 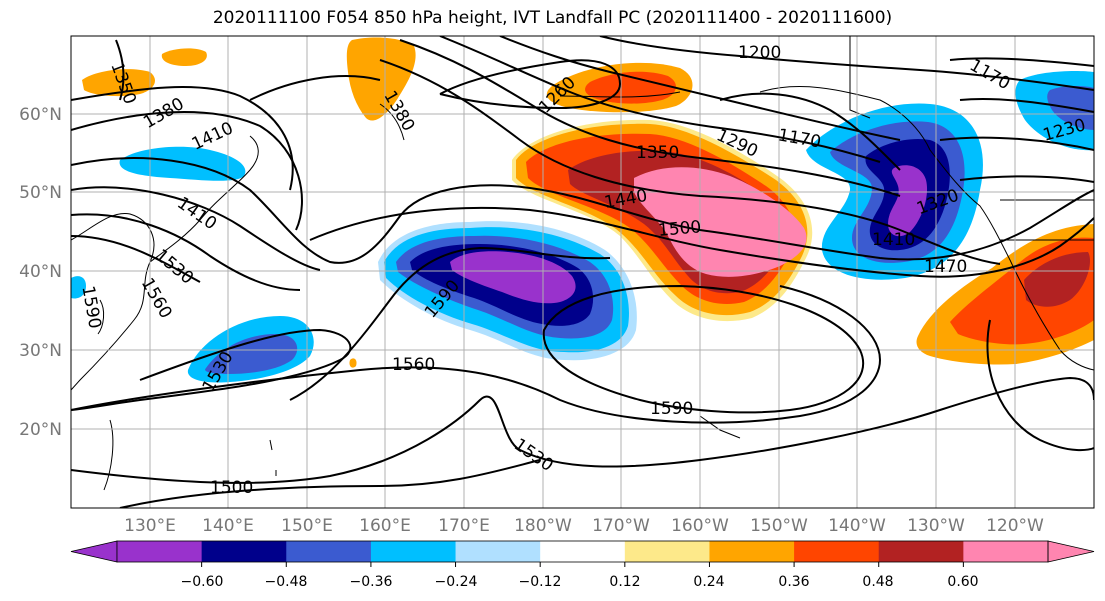 What do you see at coordinates (1015, 526) in the screenshot?
I see `lon-label: 120°W` at bounding box center [1015, 526].